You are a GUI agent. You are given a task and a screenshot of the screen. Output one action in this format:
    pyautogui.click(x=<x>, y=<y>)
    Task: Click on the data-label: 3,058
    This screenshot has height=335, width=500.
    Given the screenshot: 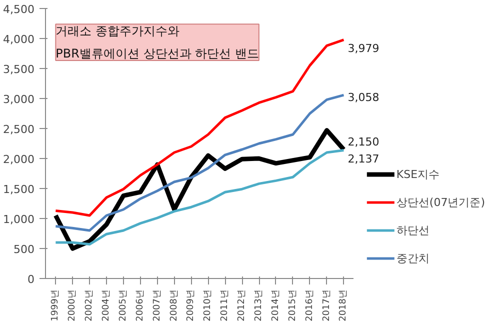 What is the action you would take?
    pyautogui.click(x=364, y=97)
    